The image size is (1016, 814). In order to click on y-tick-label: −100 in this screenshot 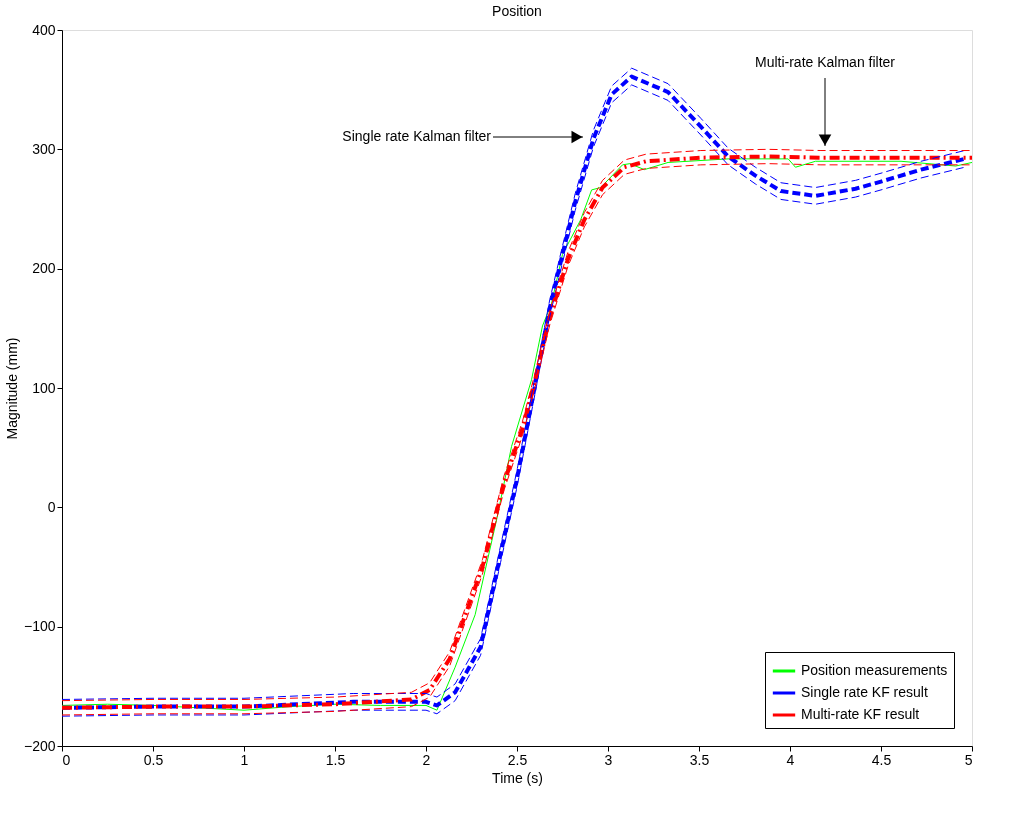, I will do `click(39, 626)`.